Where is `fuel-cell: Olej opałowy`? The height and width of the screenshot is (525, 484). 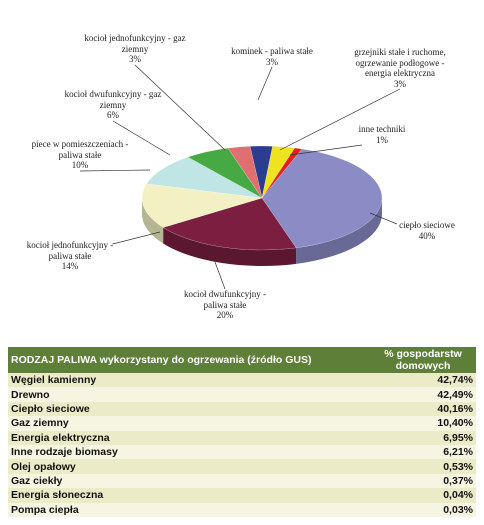 fuel-cell: Olej opałowy is located at coordinates (189, 466).